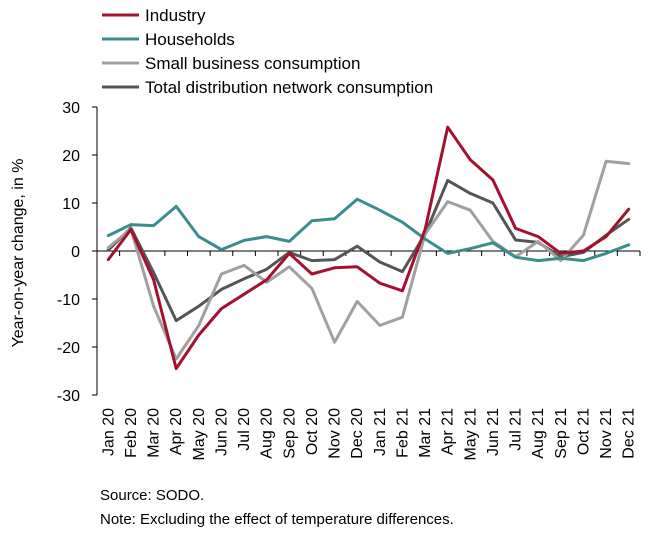 Image resolution: width=656 pixels, height=537 pixels. I want to click on y-axis-label: Year-on-year change, in %, so click(18, 253).